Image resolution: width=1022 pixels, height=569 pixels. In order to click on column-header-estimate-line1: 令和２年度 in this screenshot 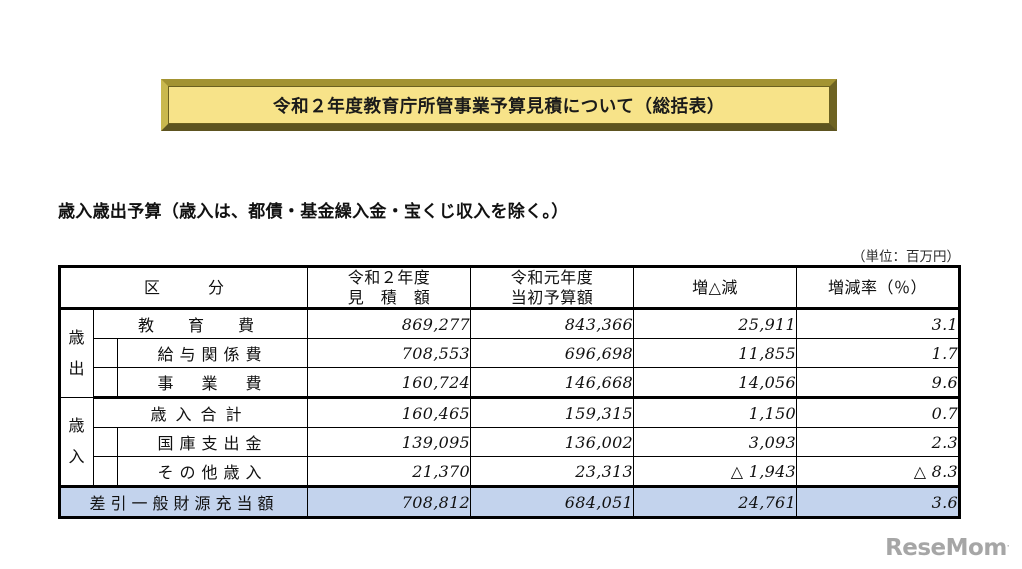, I will do `click(389, 277)`.